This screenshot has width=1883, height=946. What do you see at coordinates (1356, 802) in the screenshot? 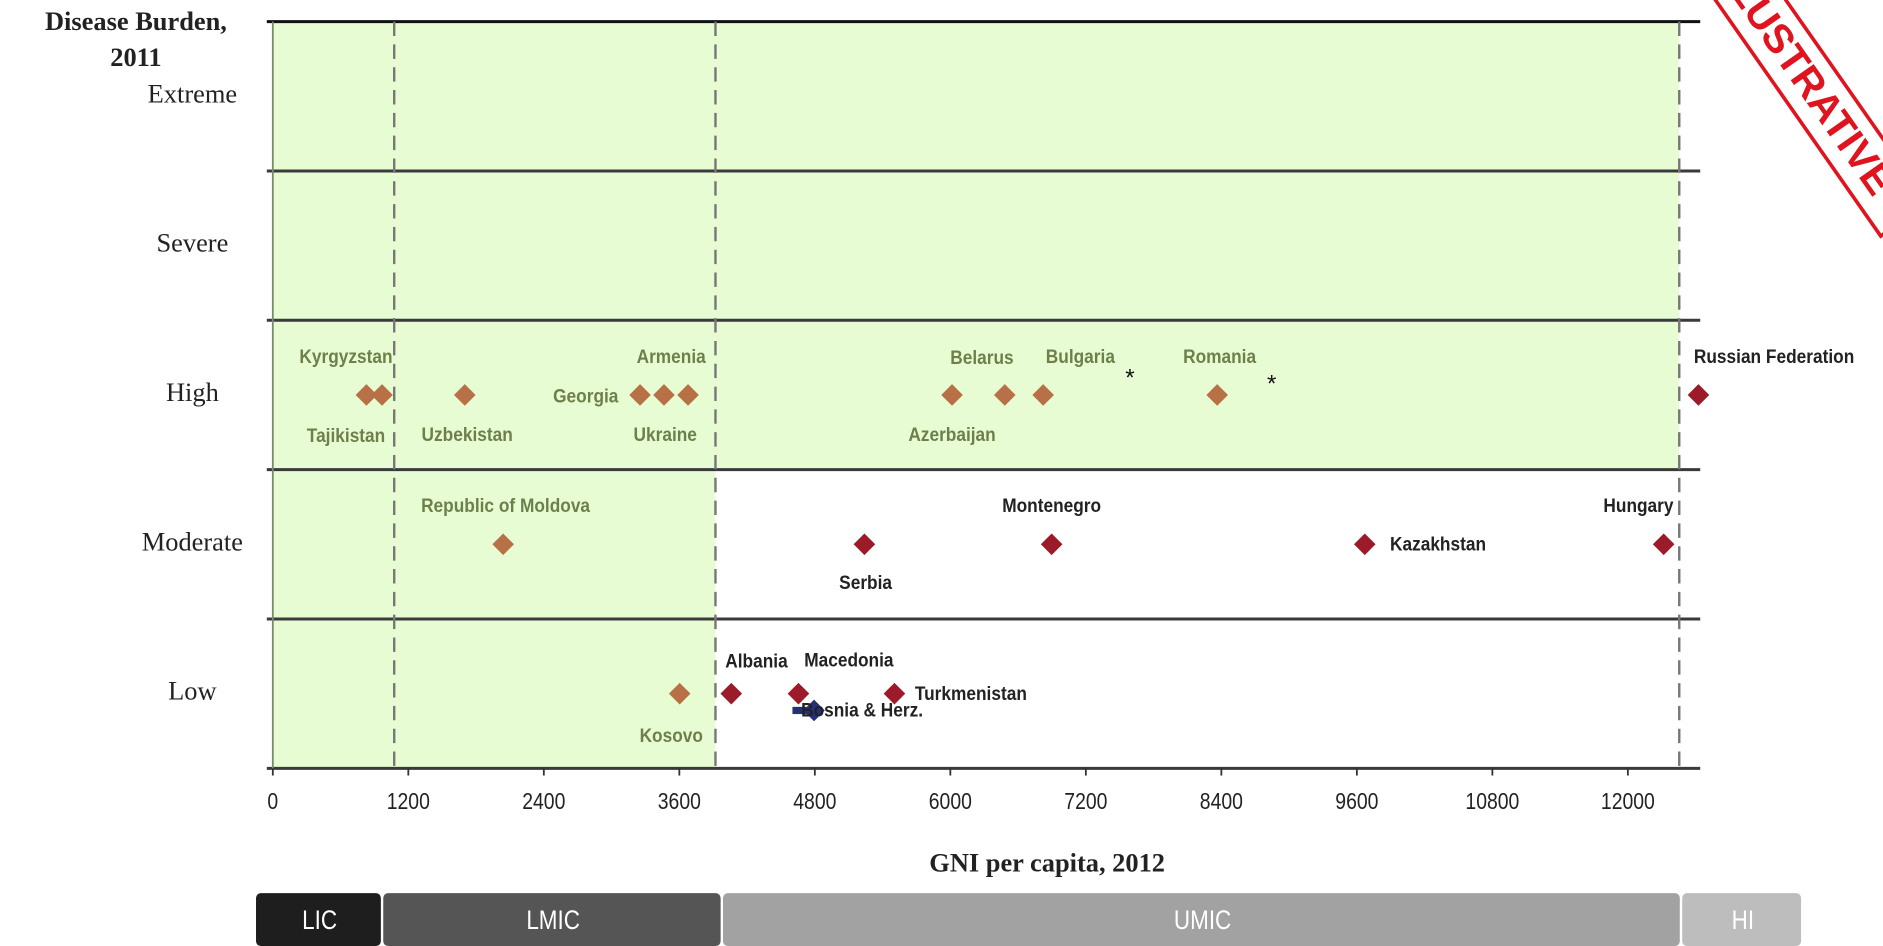
I see `x-tick-label: 9600` at bounding box center [1356, 802].